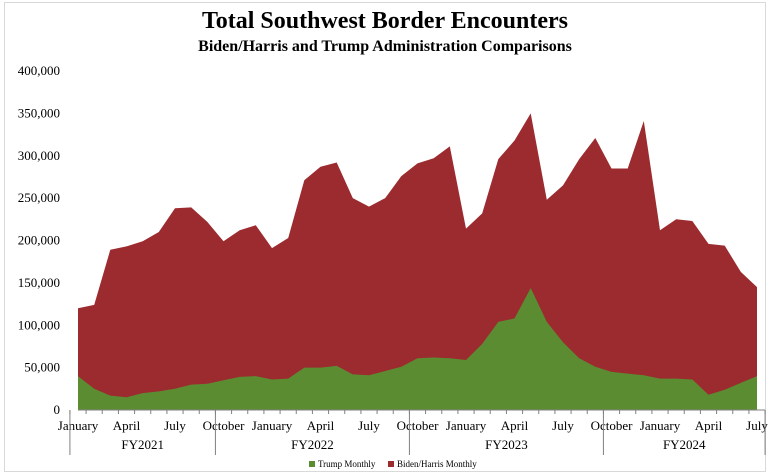 The image size is (770, 476). I want to click on y-tick-label: 250,000, so click(39, 197).